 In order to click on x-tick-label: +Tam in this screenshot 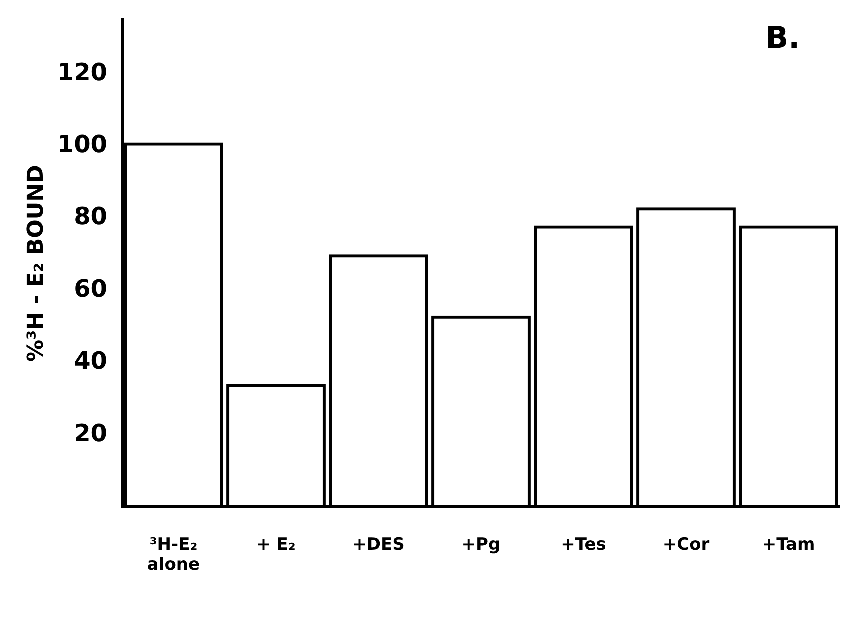, I will do `click(789, 544)`.